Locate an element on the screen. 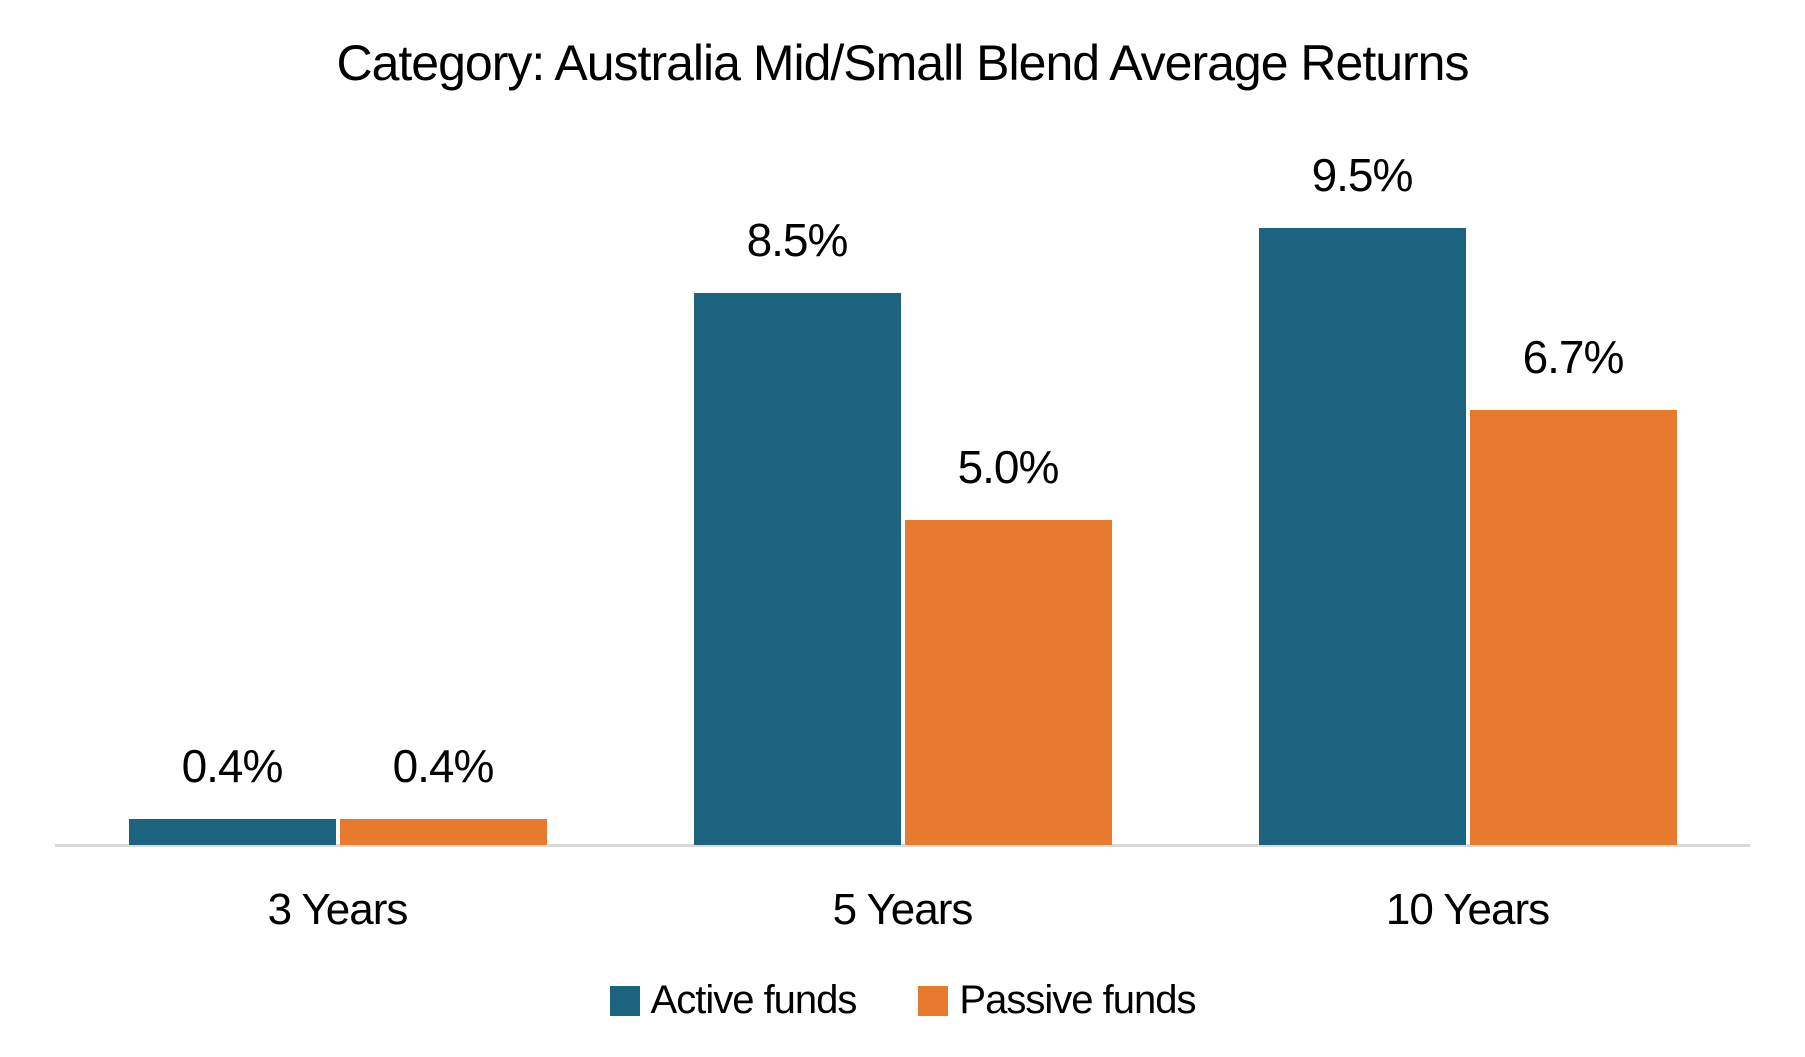 The height and width of the screenshot is (1057, 1805). legend-item-active-funds: Active funds is located at coordinates (733, 1000).